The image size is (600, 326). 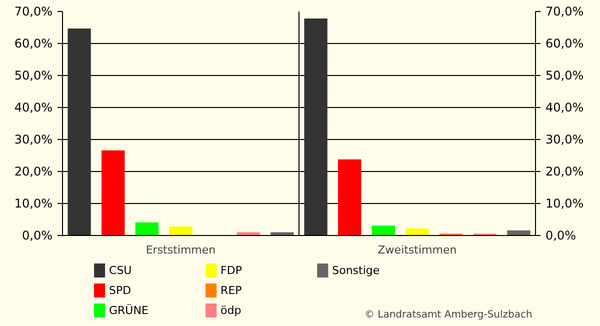 I want to click on y2-tick-label: 30,0%, so click(x=565, y=139).